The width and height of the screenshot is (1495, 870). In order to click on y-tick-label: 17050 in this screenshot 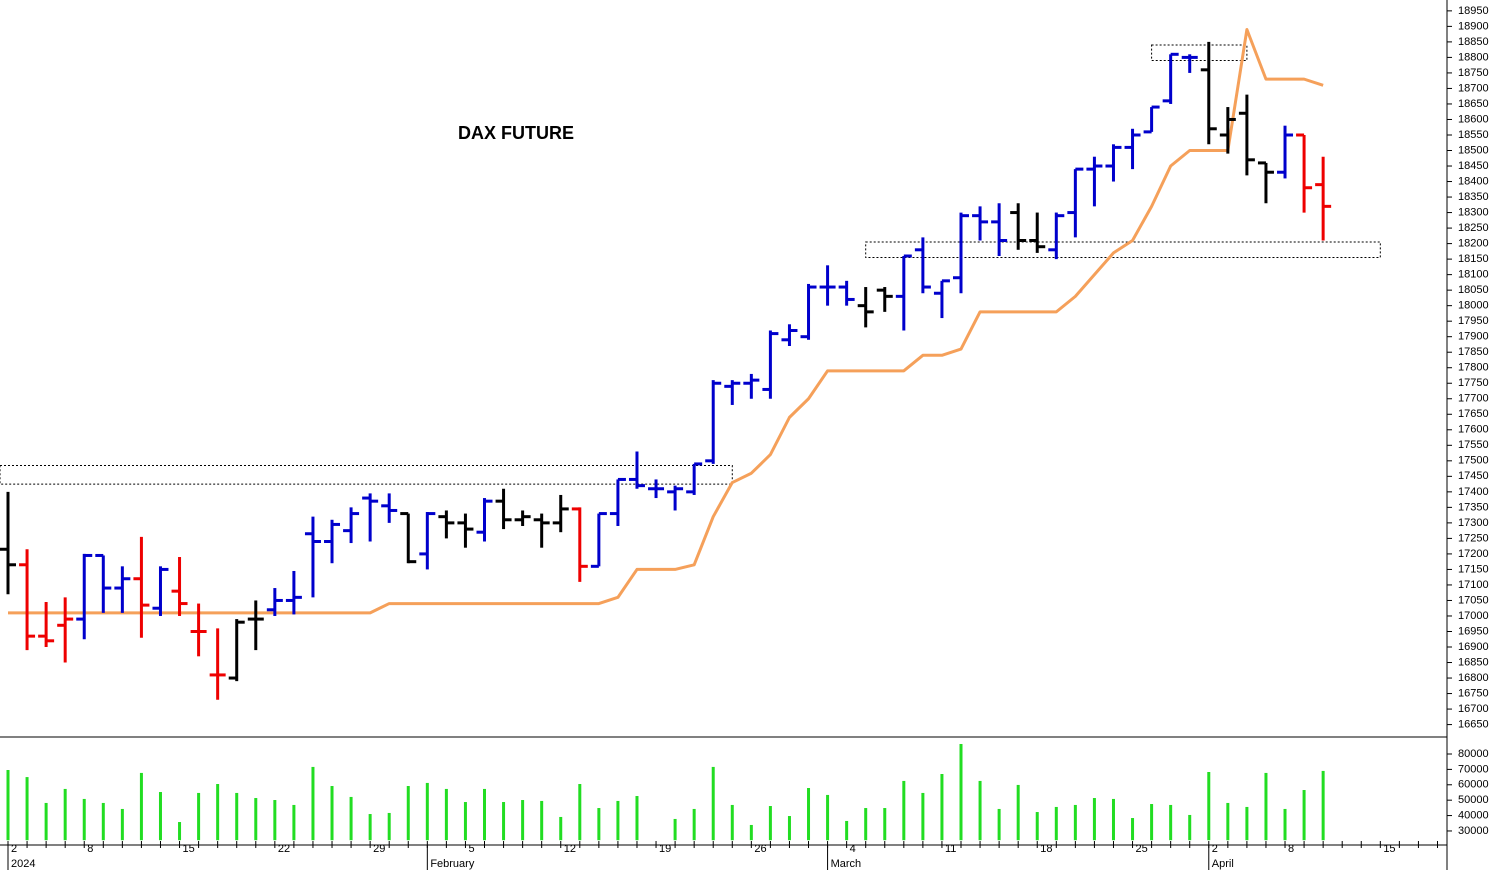, I will do `click(1473, 600)`.